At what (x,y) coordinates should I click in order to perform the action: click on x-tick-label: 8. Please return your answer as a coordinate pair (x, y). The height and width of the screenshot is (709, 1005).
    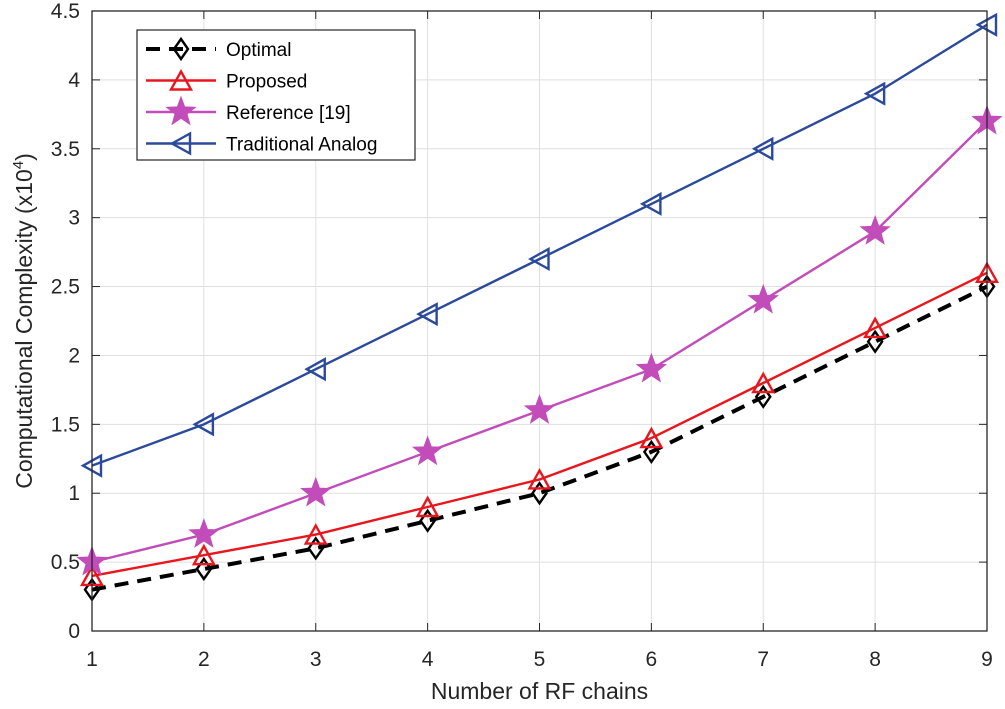
    Looking at the image, I should click on (875, 659).